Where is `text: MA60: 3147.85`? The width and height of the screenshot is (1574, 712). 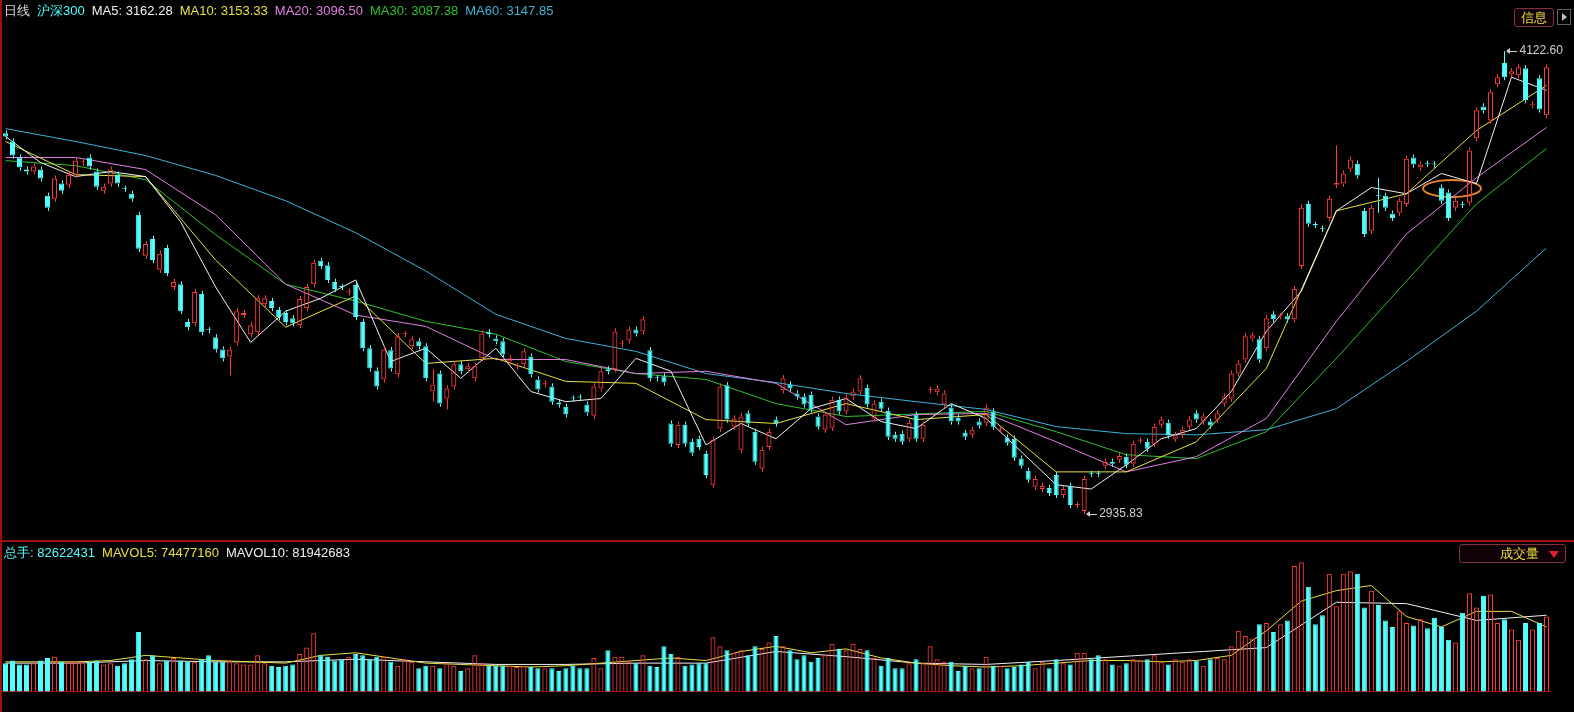 text: MA60: 3147.85 is located at coordinates (509, 10).